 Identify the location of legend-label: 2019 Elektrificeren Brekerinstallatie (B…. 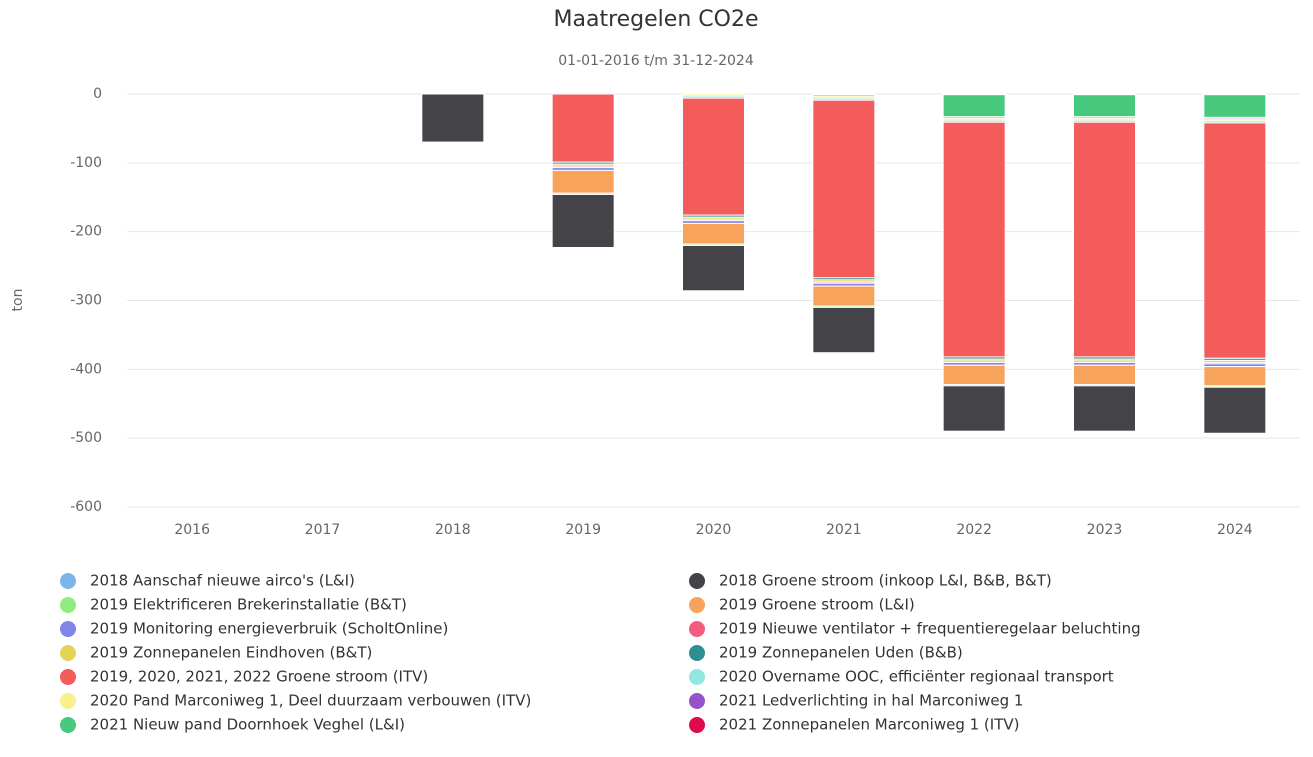
(248, 605).